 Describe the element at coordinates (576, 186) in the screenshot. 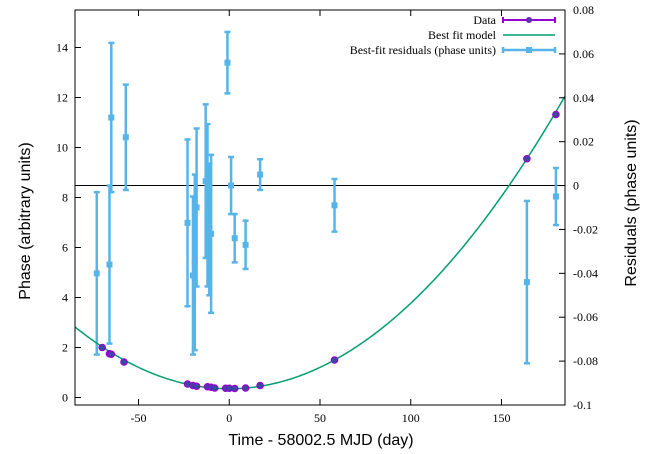

I see `y2-tick-label: 0` at that location.